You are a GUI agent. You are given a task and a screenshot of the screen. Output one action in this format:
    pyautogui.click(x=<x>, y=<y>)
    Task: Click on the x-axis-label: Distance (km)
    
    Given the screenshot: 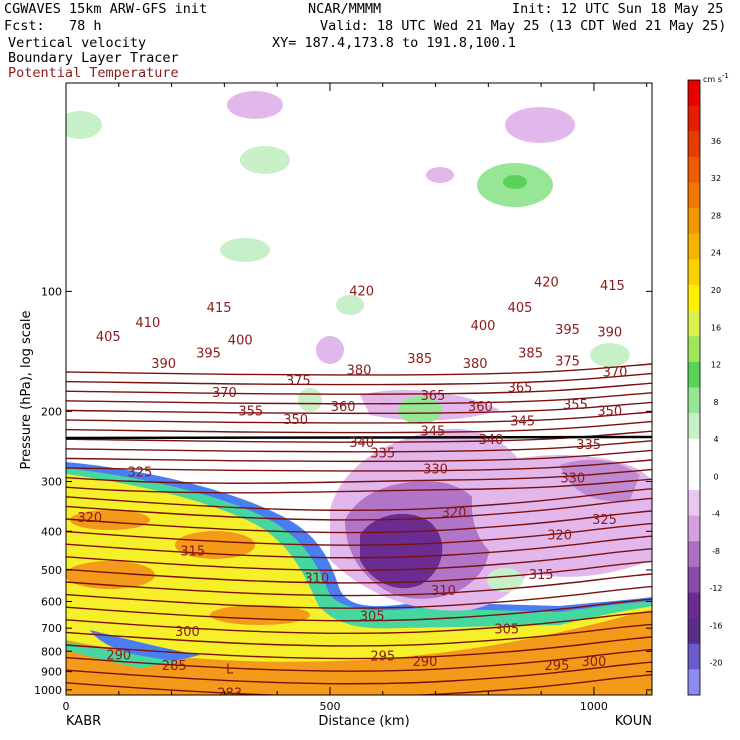 What is the action you would take?
    pyautogui.click(x=363, y=721)
    